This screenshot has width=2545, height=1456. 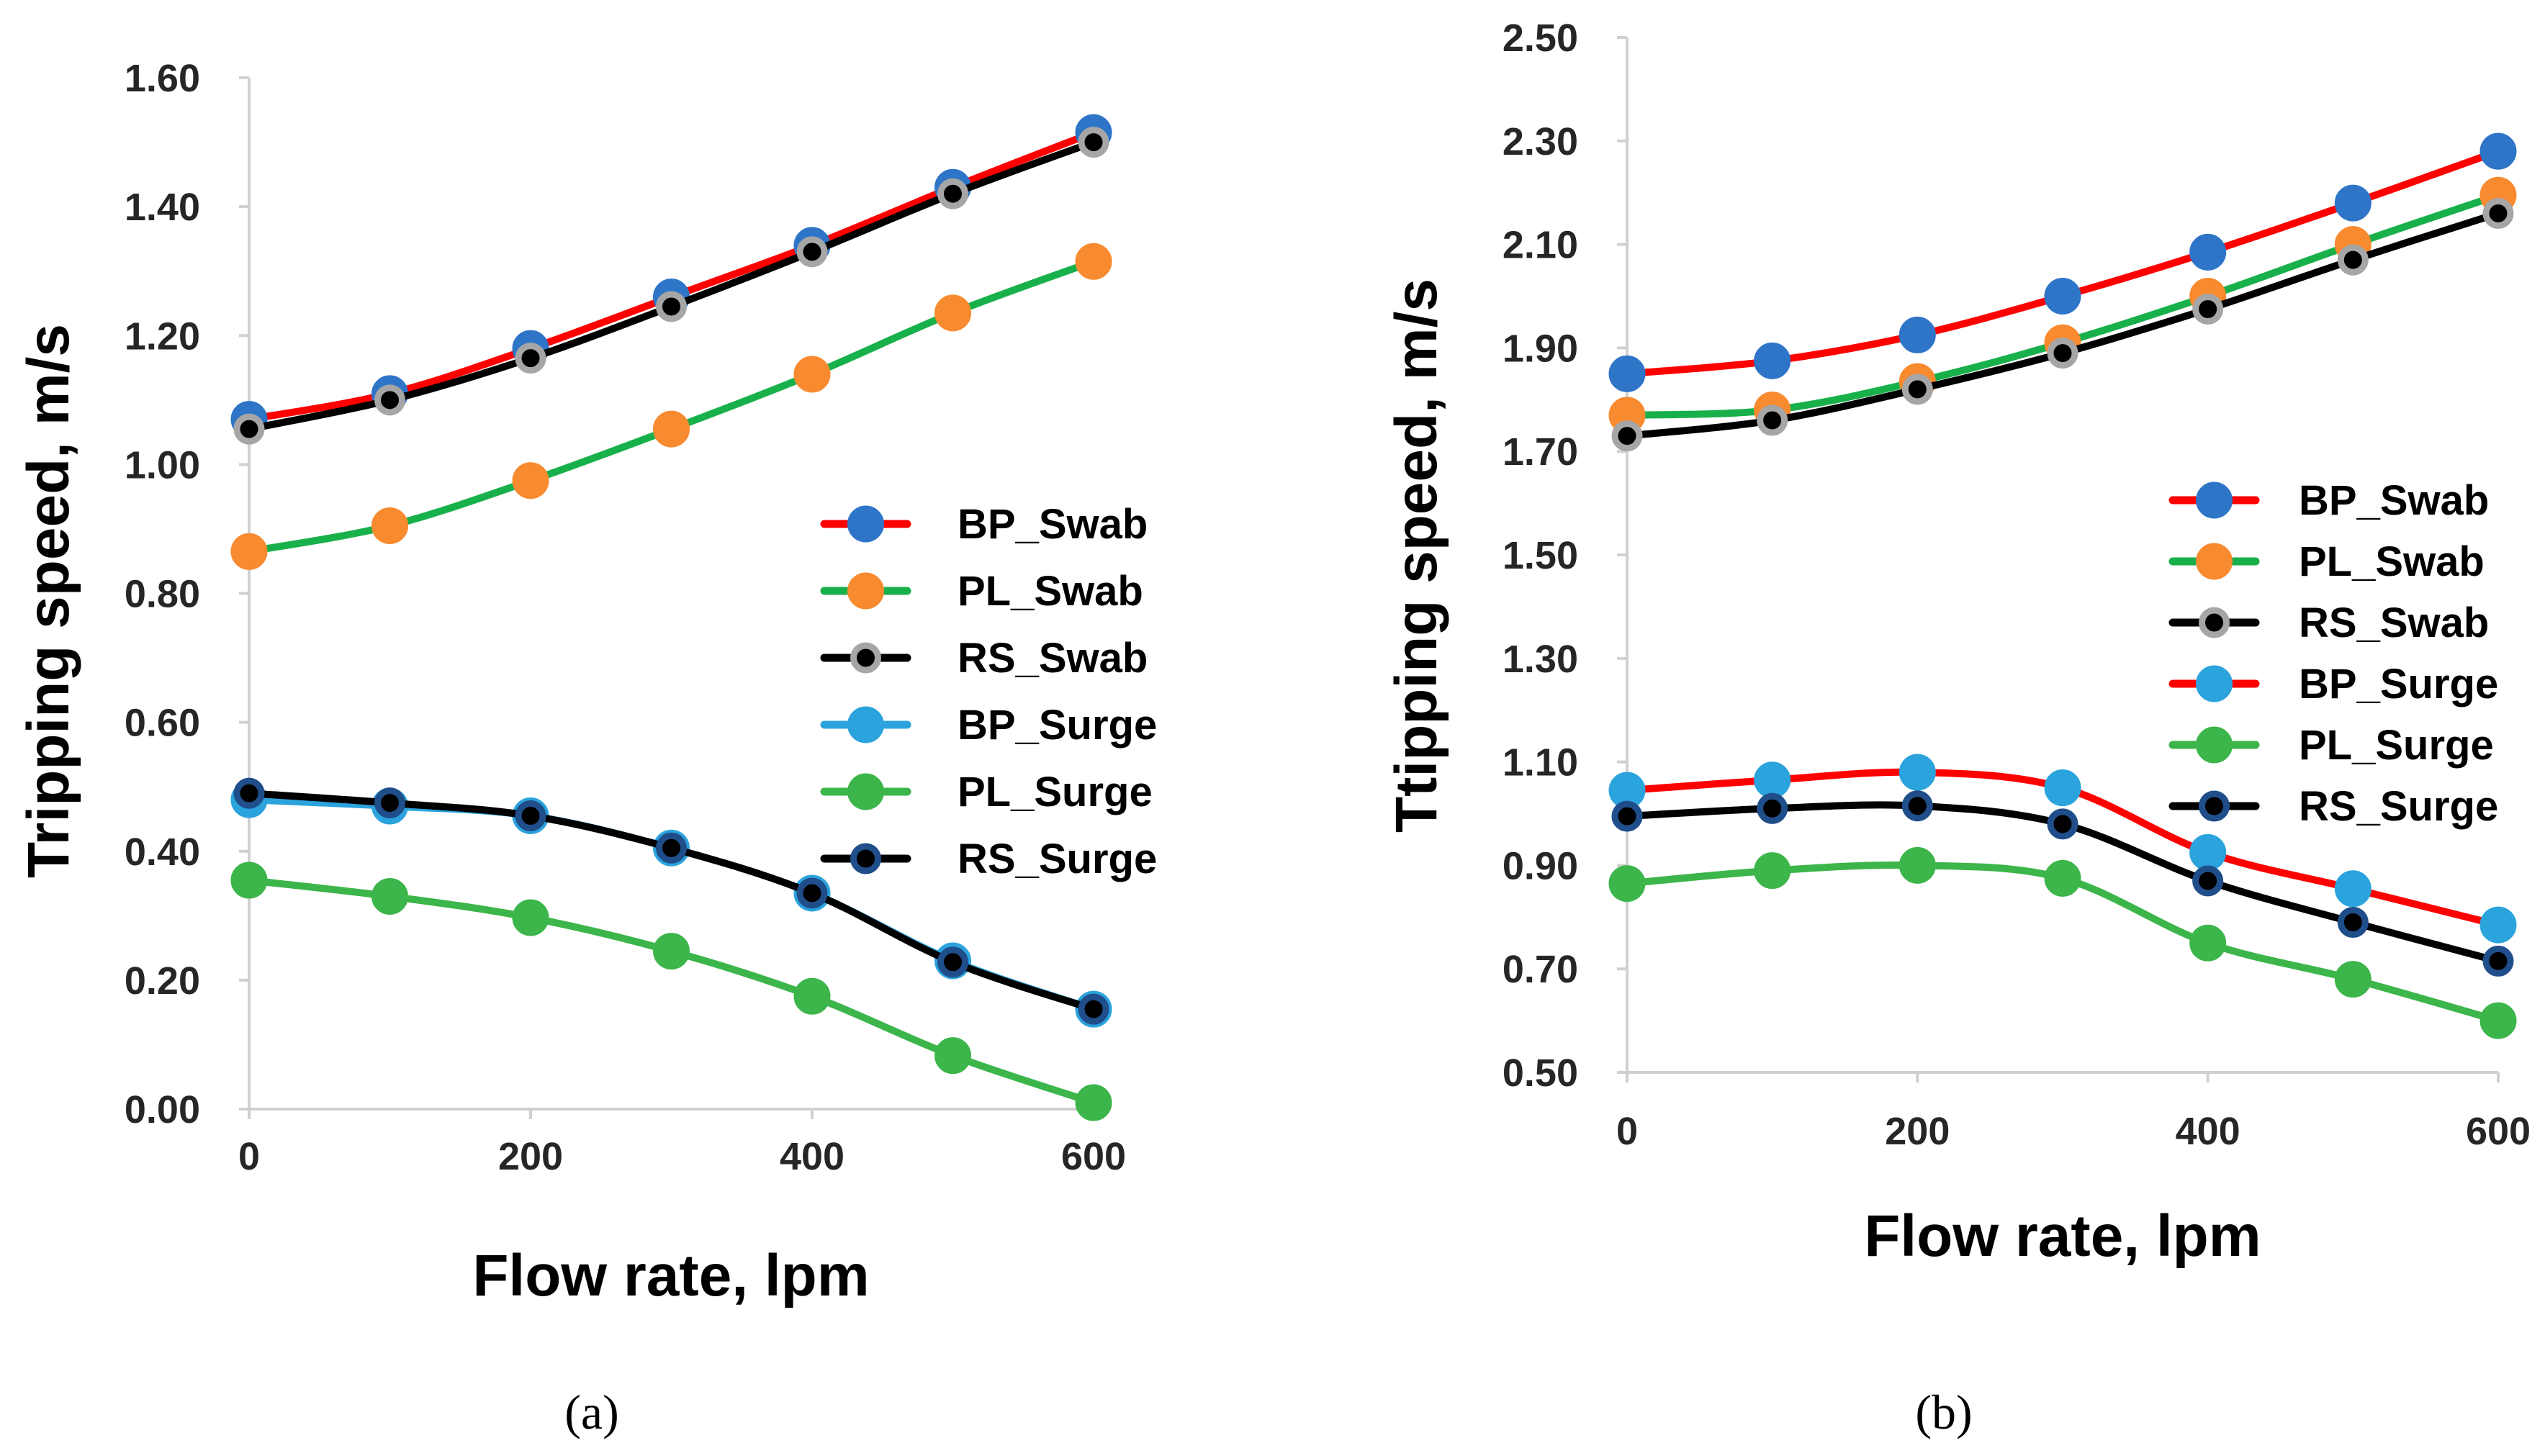 I want to click on y-tick-label: 1.20, so click(x=162, y=336).